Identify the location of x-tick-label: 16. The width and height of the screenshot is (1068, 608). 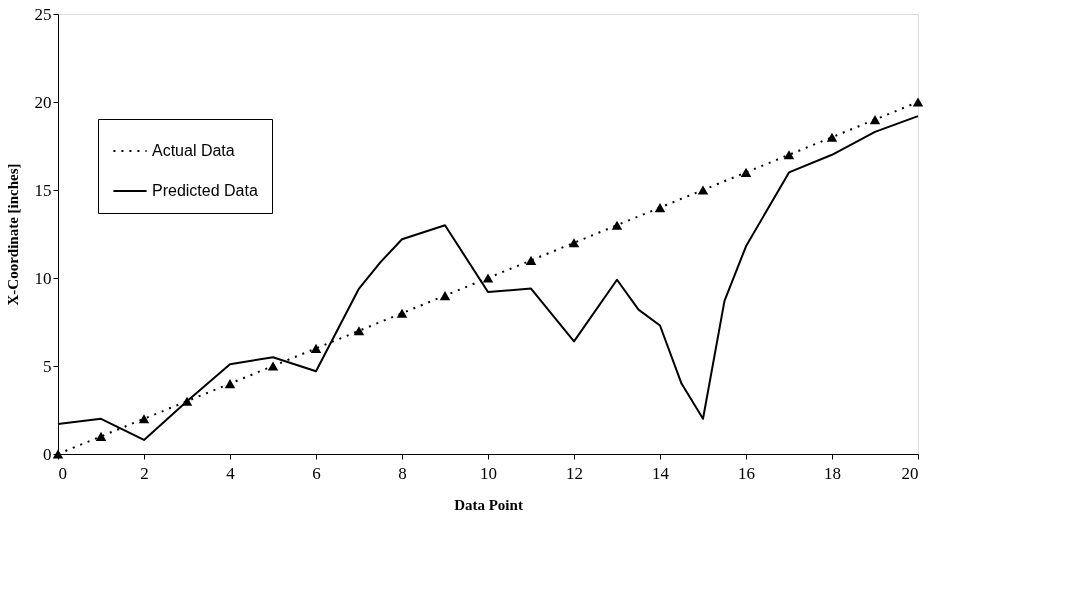
(746, 473).